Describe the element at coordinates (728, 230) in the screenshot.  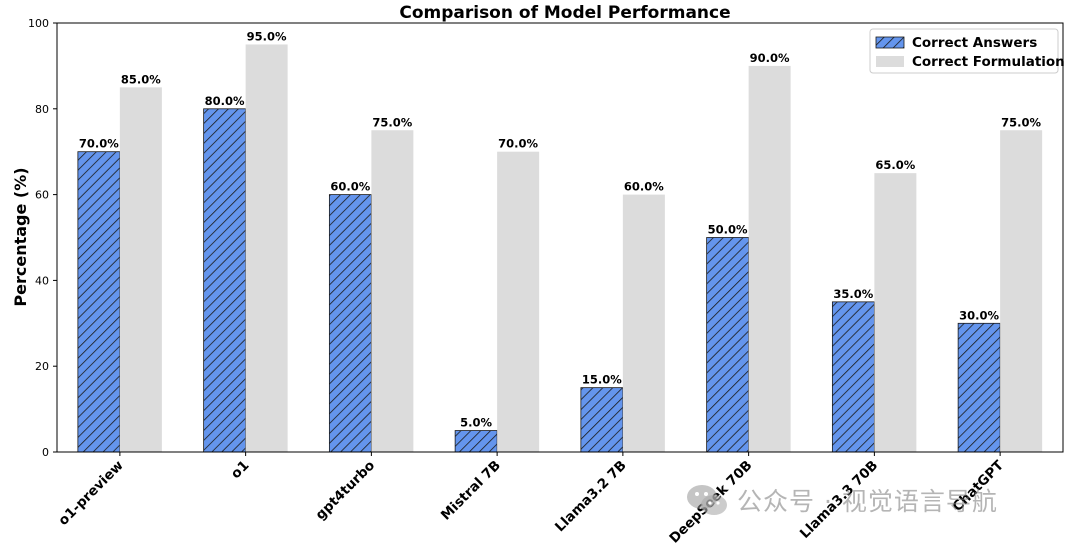
I see `data-label: 50.0%` at that location.